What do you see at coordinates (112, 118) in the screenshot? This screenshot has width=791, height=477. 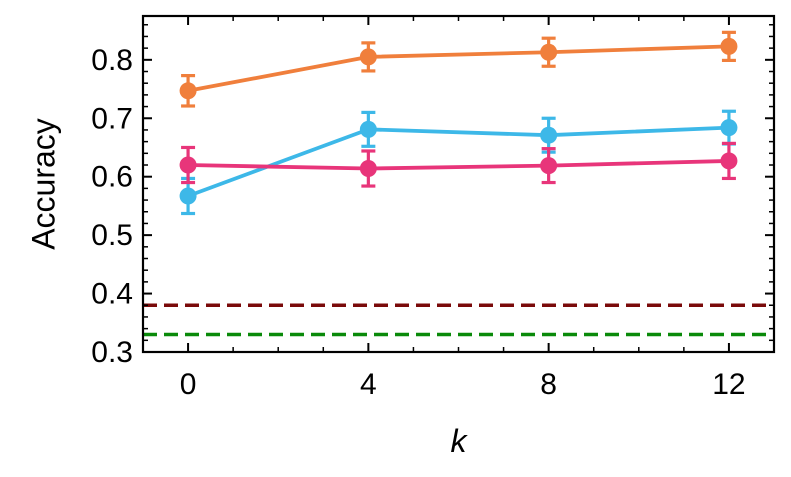 I see `y-tick-label: 0.7` at bounding box center [112, 118].